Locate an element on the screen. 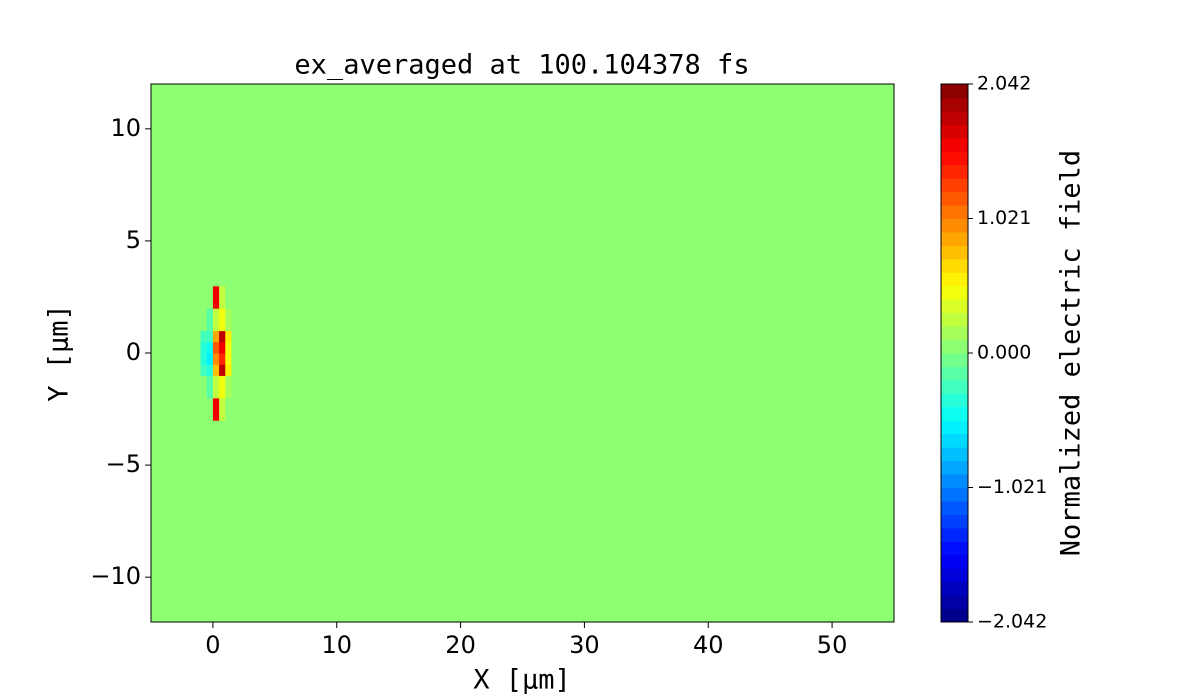 The height and width of the screenshot is (700, 1200). x-tick-label: 20 is located at coordinates (460, 645).